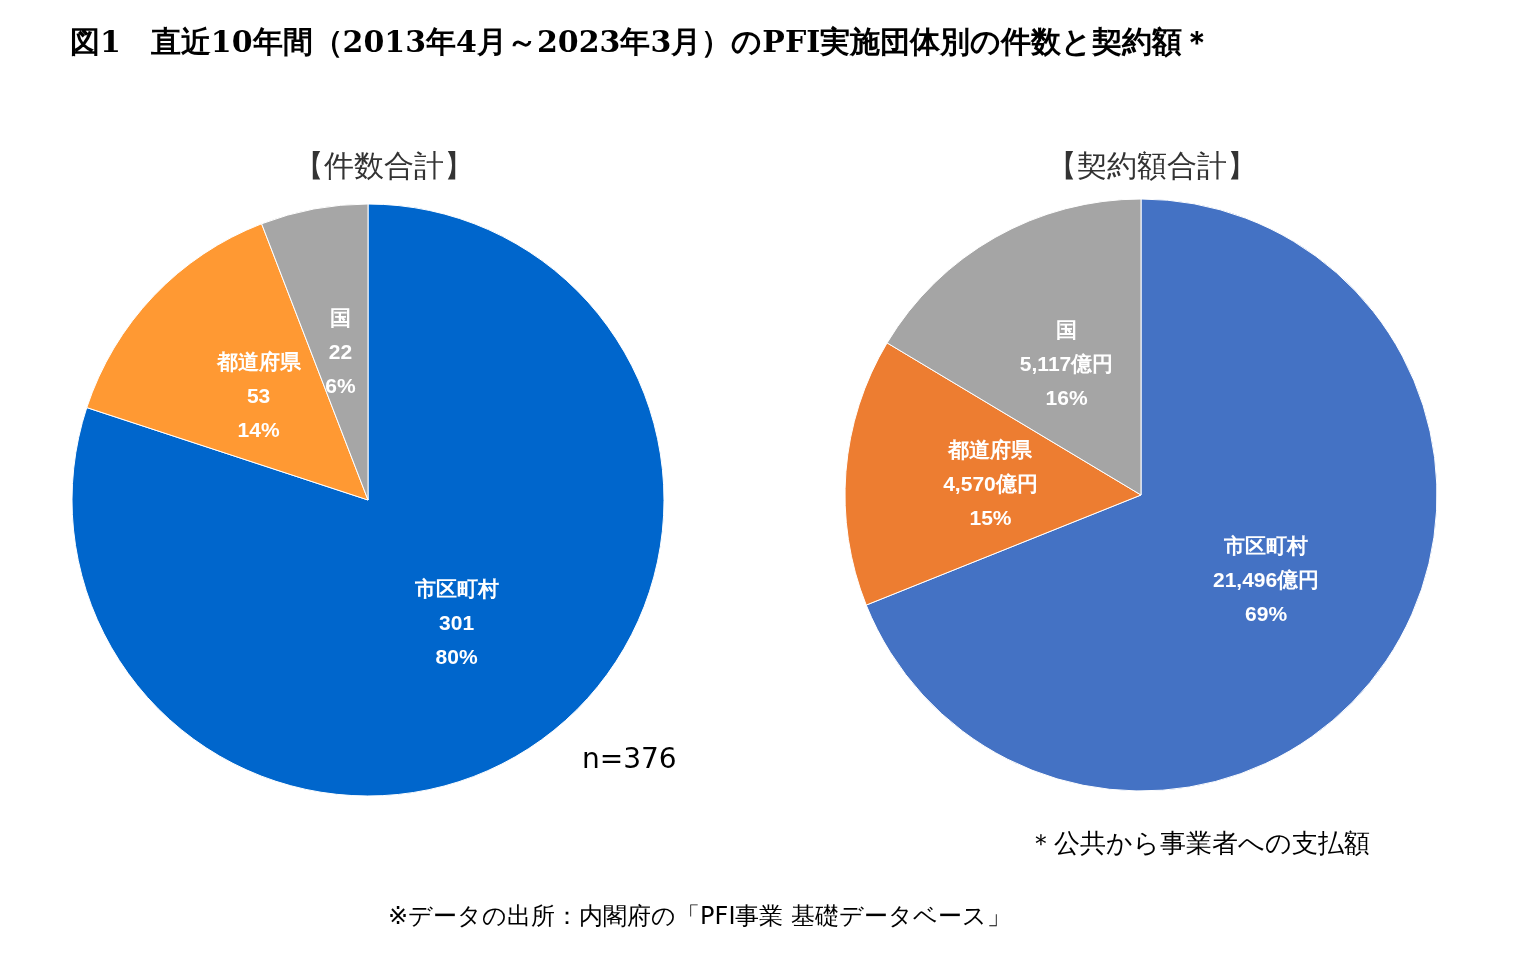 This screenshot has width=1536, height=953. What do you see at coordinates (456, 639) in the screenshot?
I see `data-label: 301 80%` at bounding box center [456, 639].